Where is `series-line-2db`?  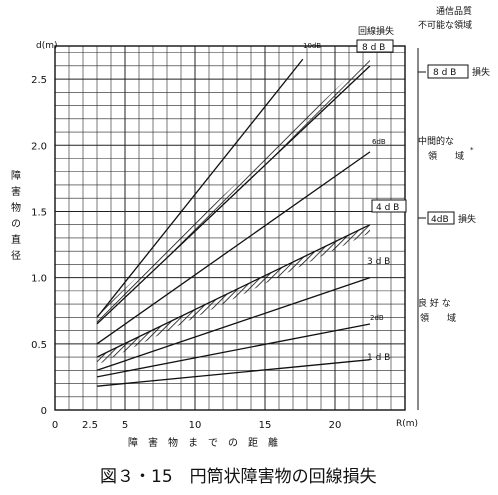 series-line-2db is located at coordinates (233, 350).